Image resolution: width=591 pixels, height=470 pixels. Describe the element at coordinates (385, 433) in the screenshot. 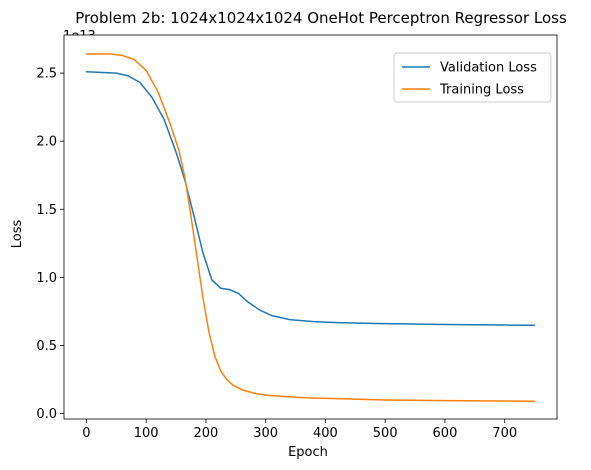

I see `x-tick-label: 500` at that location.